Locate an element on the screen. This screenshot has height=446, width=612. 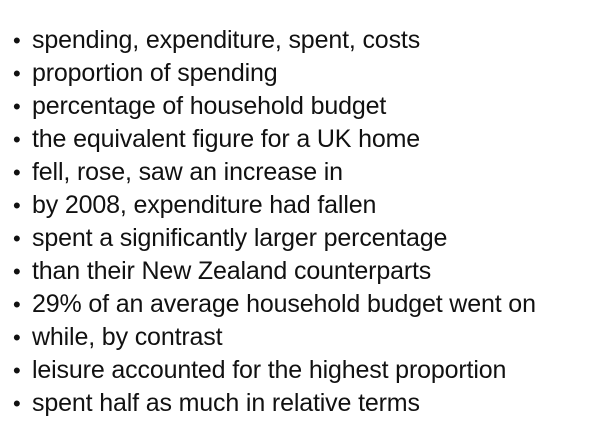
phrase-text: fell, rose, saw an increase in is located at coordinates (187, 172).